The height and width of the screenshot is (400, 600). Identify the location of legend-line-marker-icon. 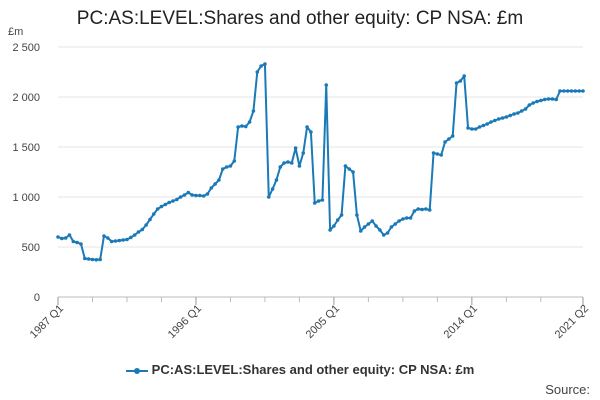
(136, 371).